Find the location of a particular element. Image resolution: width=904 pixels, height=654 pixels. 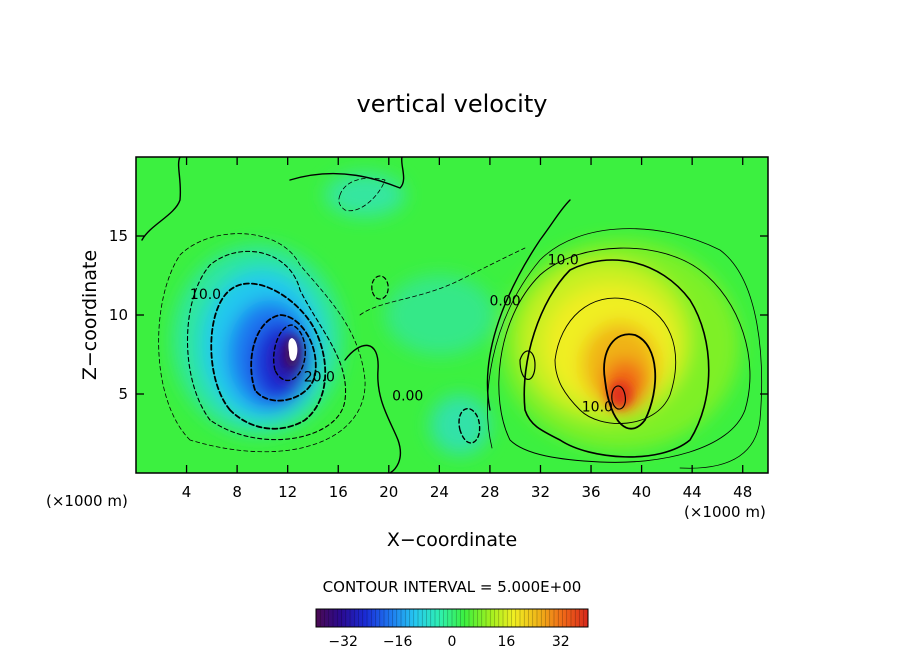

contour-pos10 is located at coordinates (616, 358).